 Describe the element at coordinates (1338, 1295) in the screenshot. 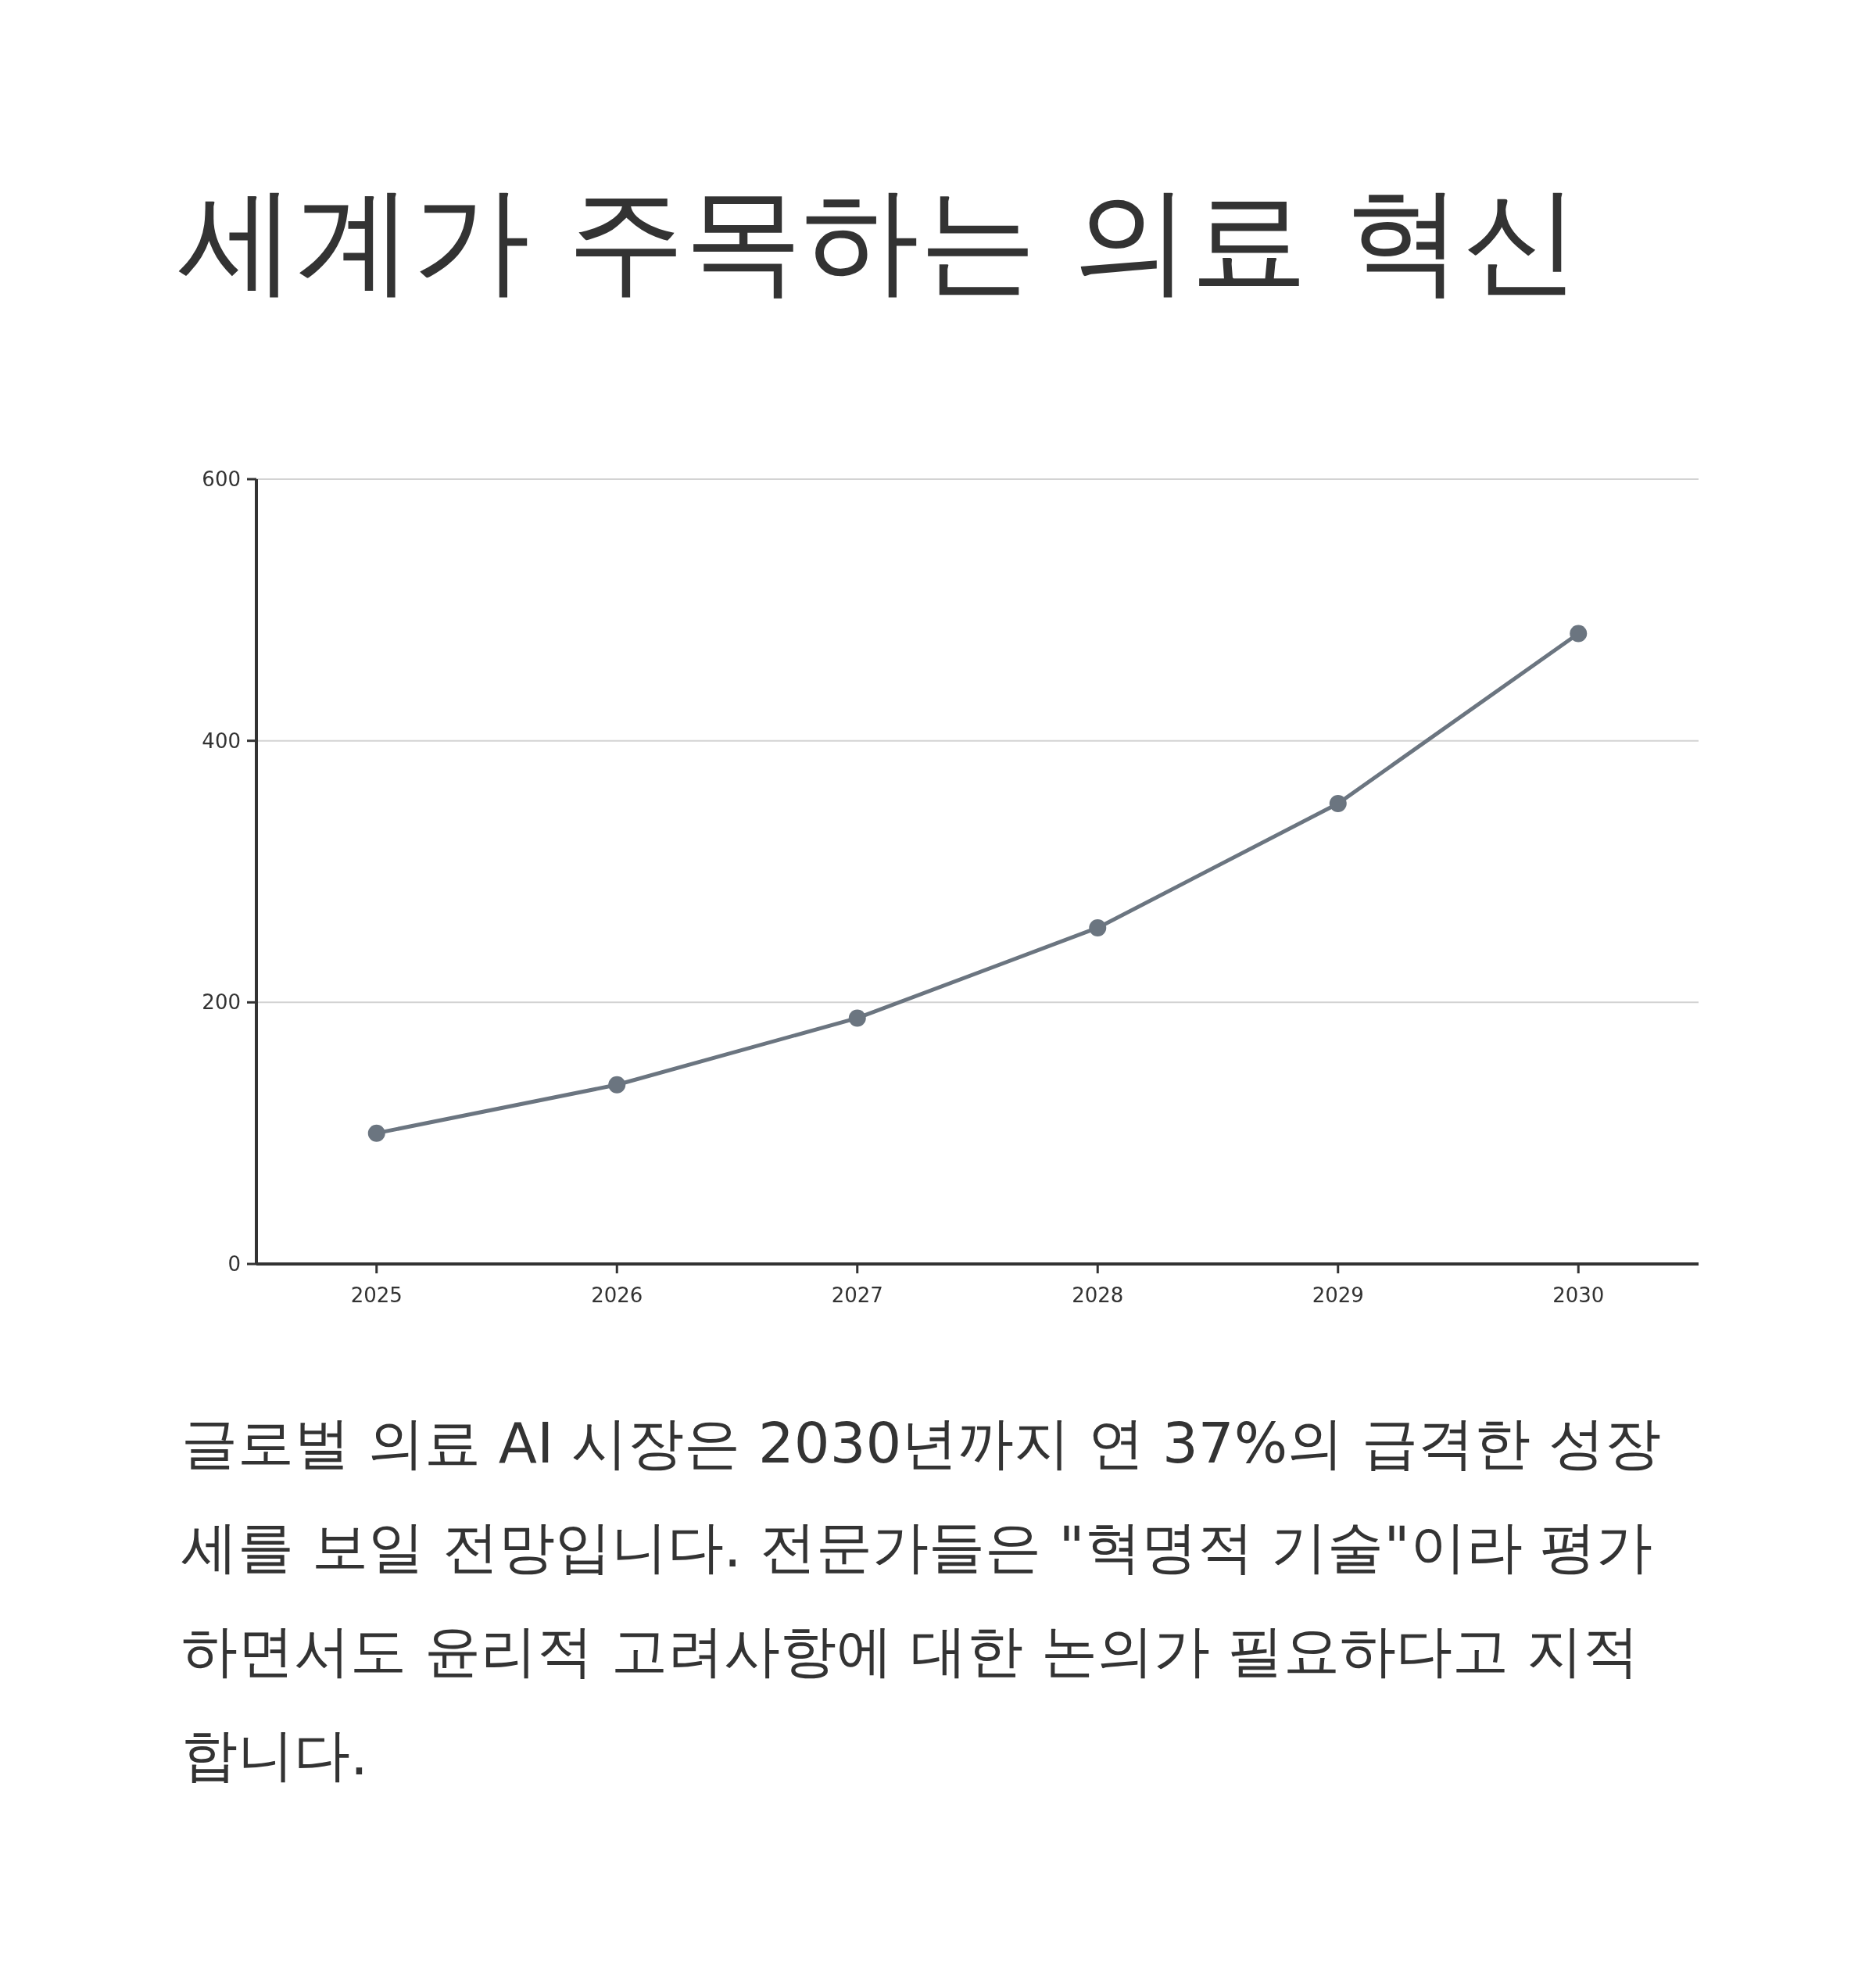

I see `x-tick-label: 2029` at that location.